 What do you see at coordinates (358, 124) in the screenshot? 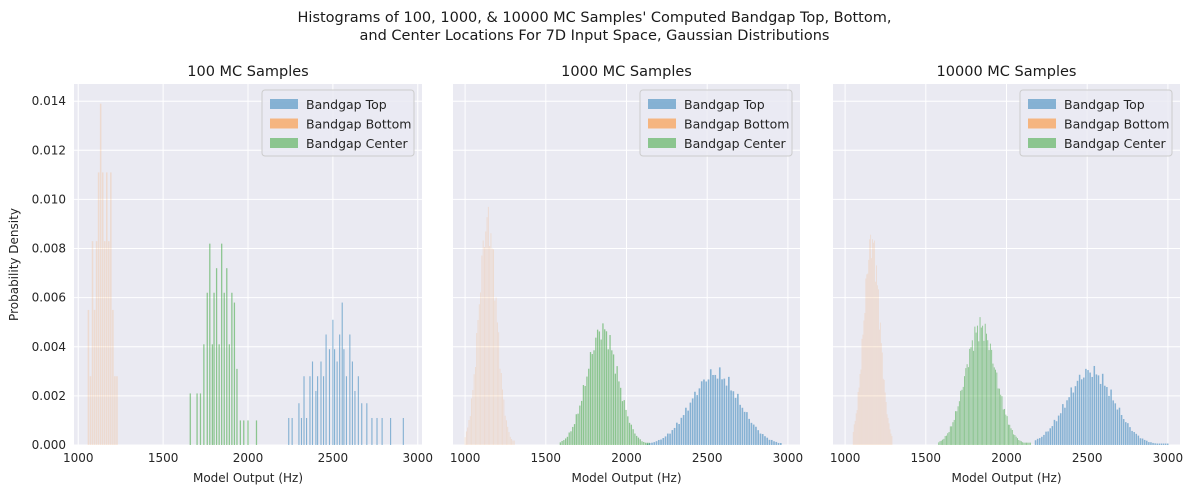
I see `legend-label: Bandgap Bottom` at bounding box center [358, 124].